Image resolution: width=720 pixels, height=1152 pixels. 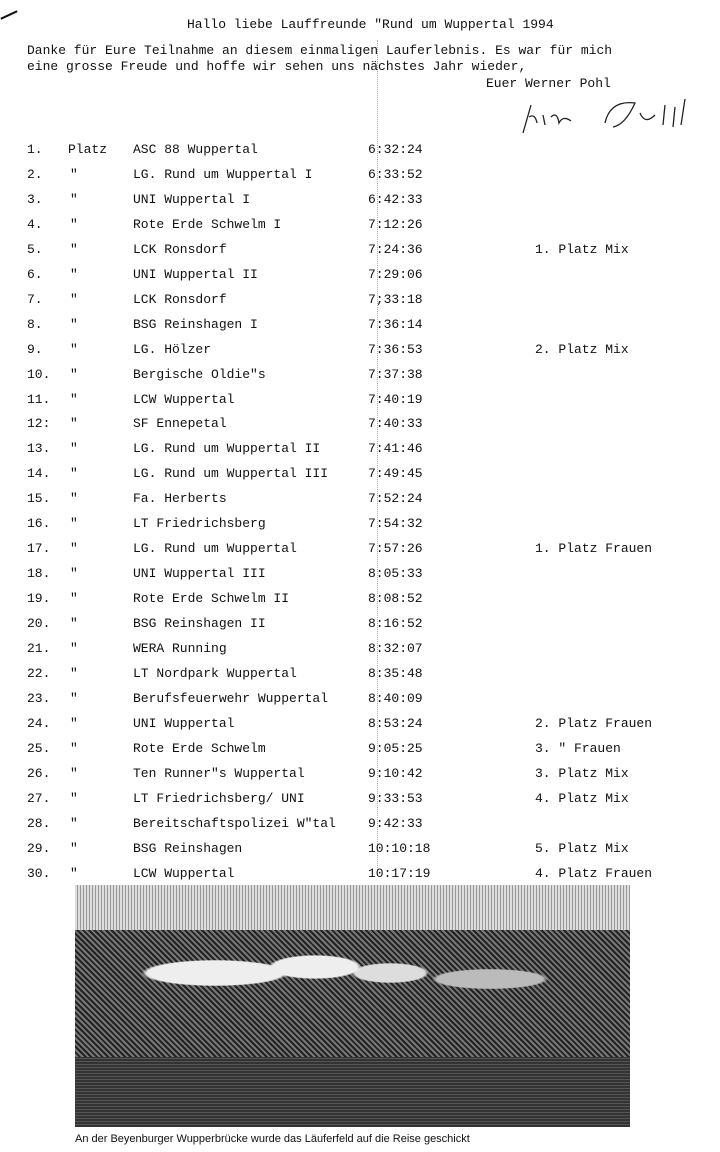 What do you see at coordinates (215, 549) in the screenshot?
I see `team-name: LG. Rund um Wuppertal` at bounding box center [215, 549].